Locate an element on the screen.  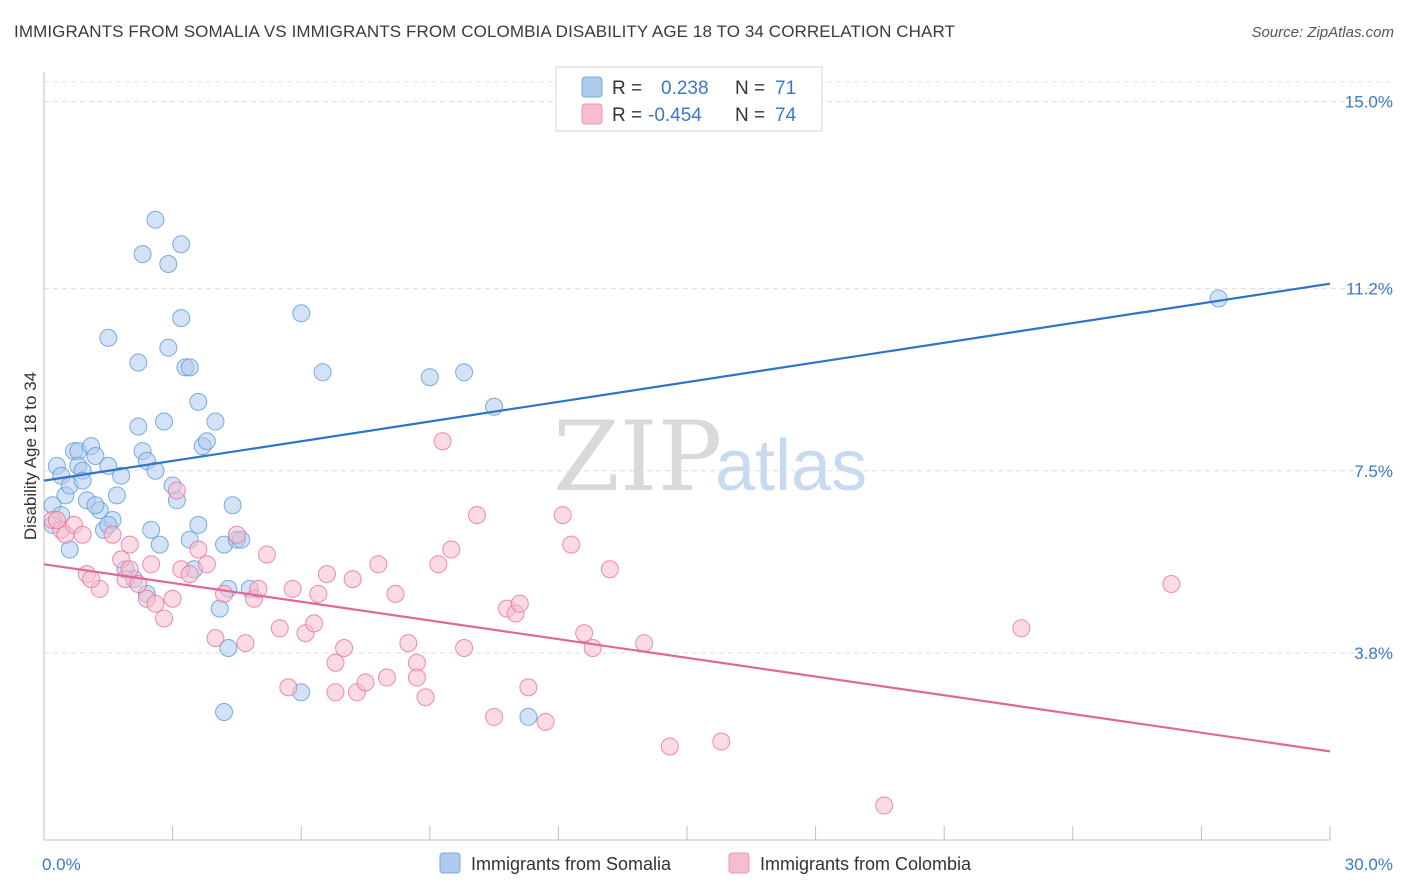
legend-r-label-colombia: R = is located at coordinates (627, 115).